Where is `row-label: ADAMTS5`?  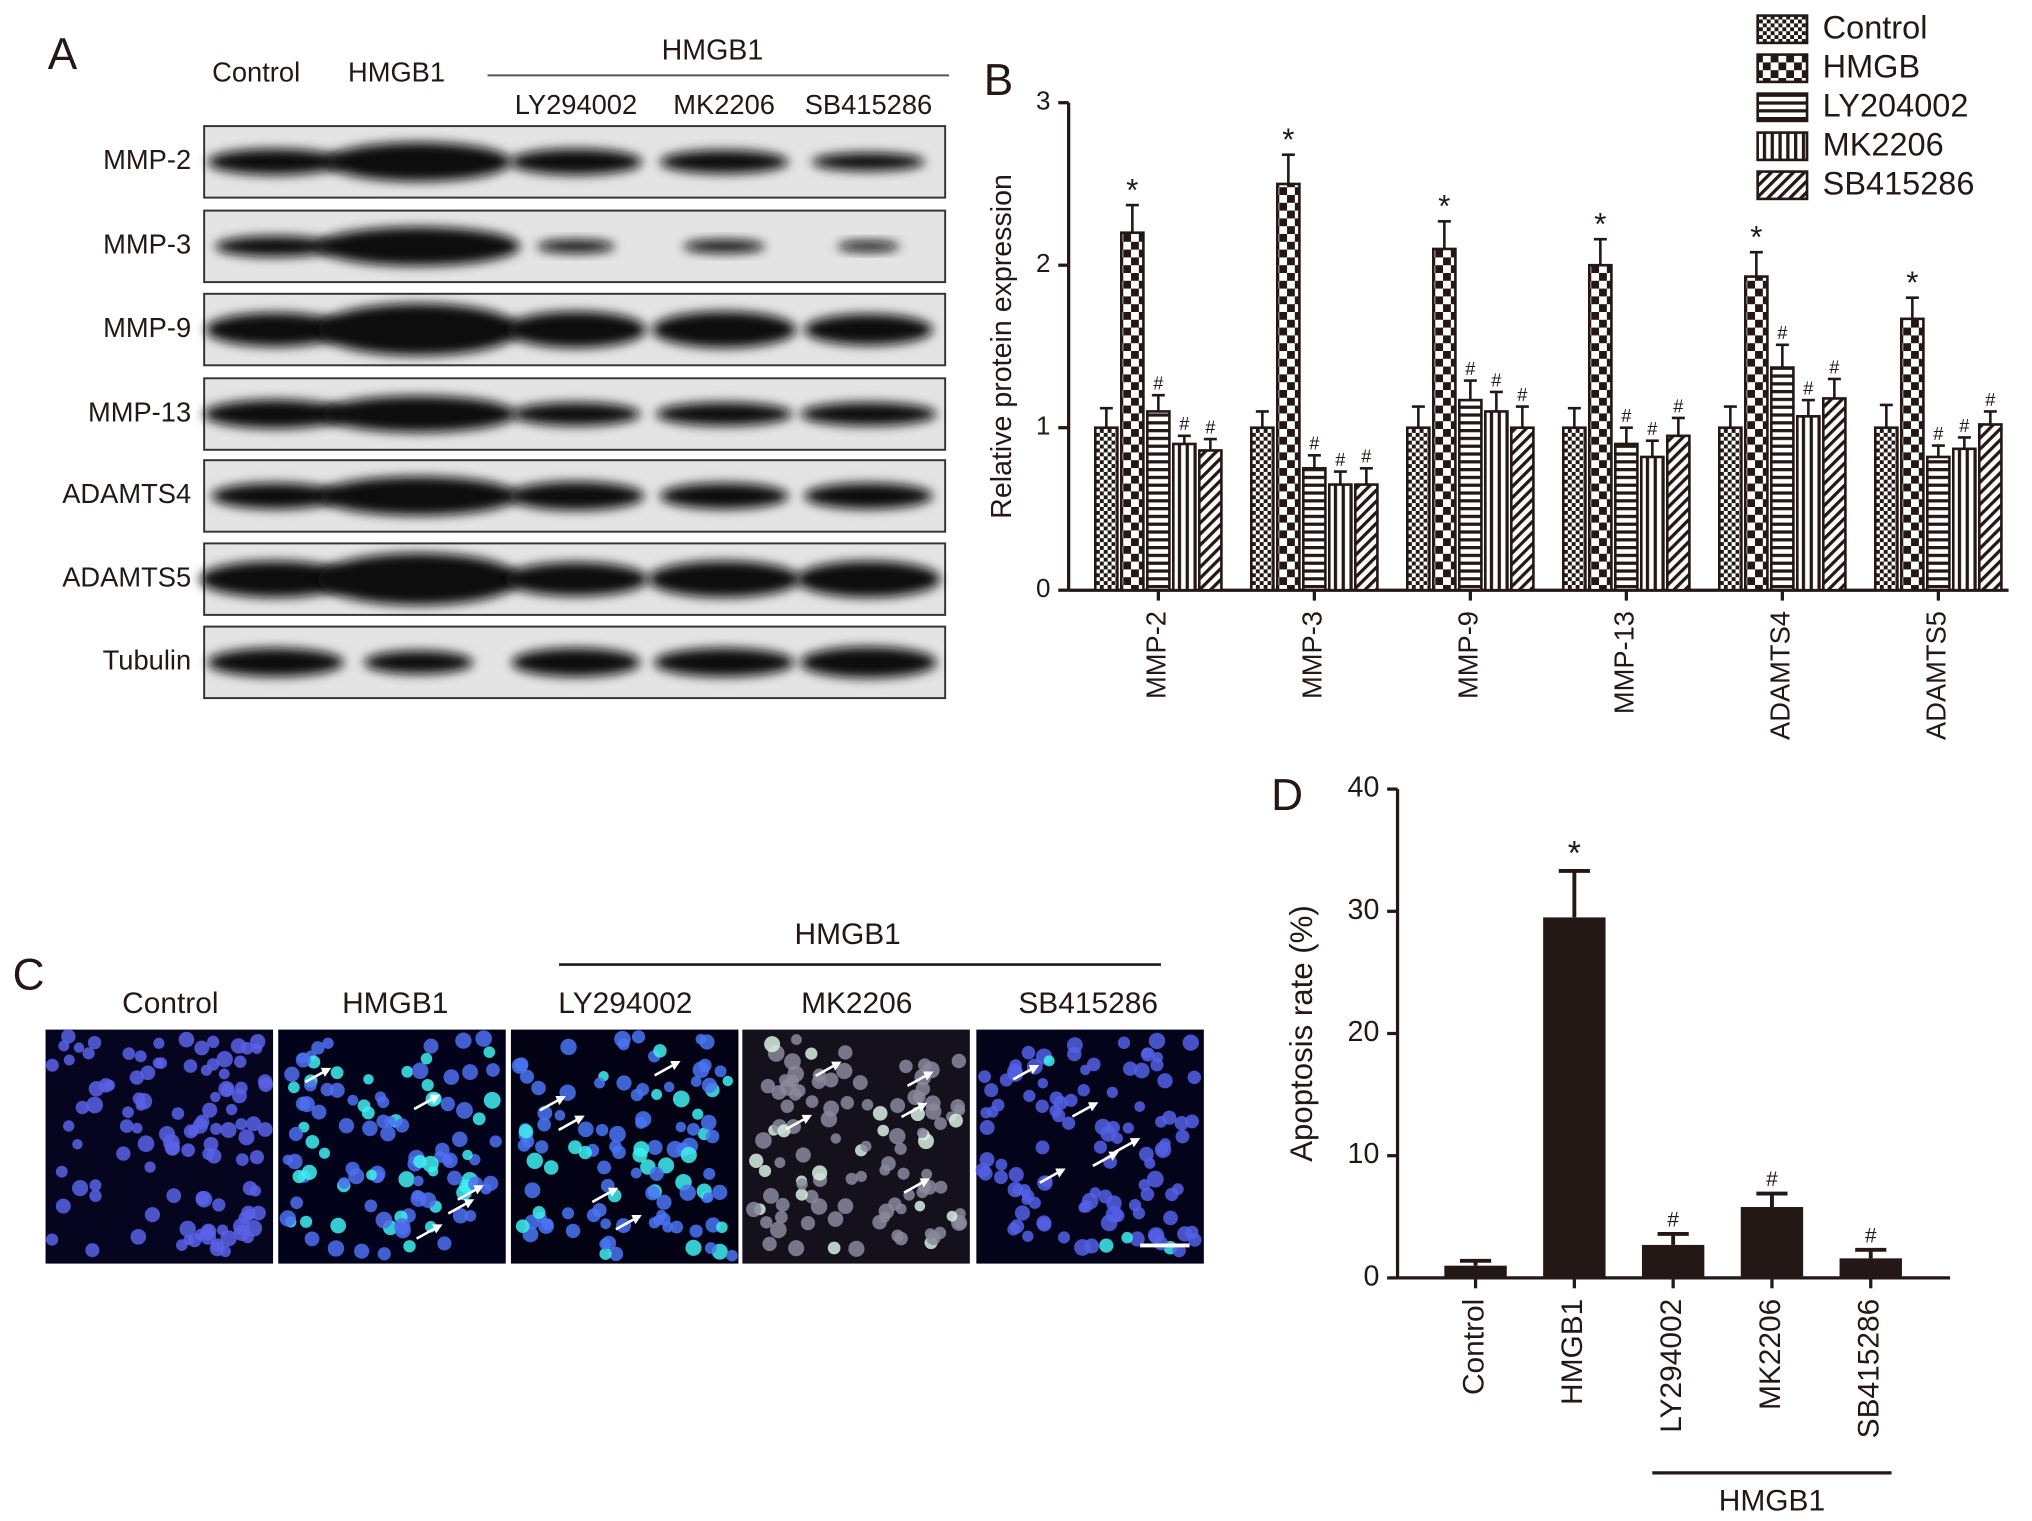 row-label: ADAMTS5 is located at coordinates (126, 576).